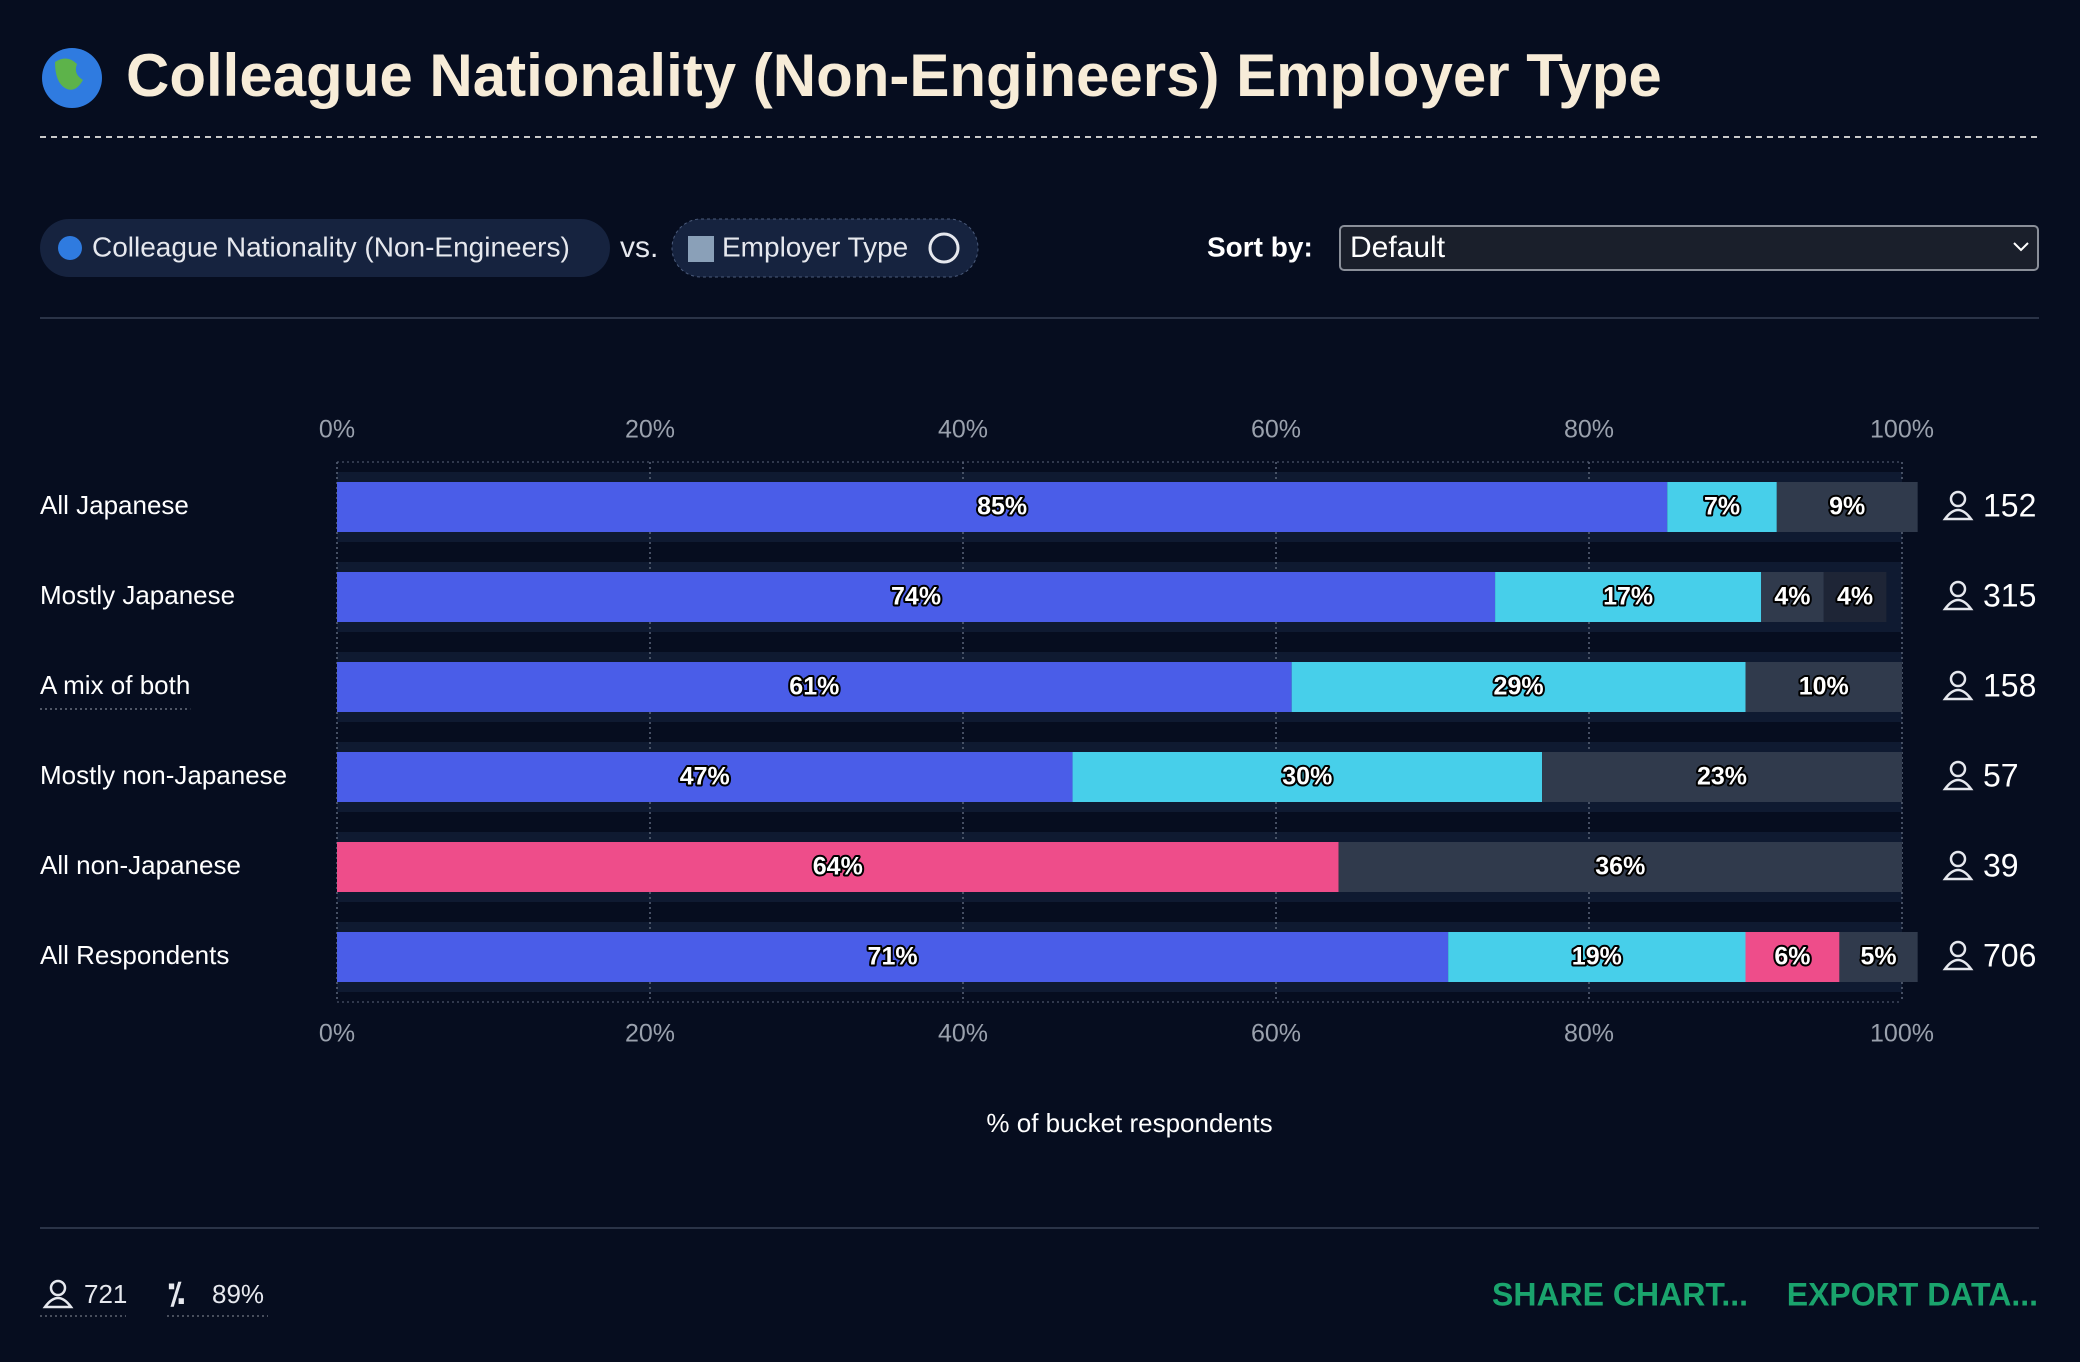 This screenshot has width=2080, height=1362. What do you see at coordinates (105, 1294) in the screenshot?
I see `respondents-count: 721` at bounding box center [105, 1294].